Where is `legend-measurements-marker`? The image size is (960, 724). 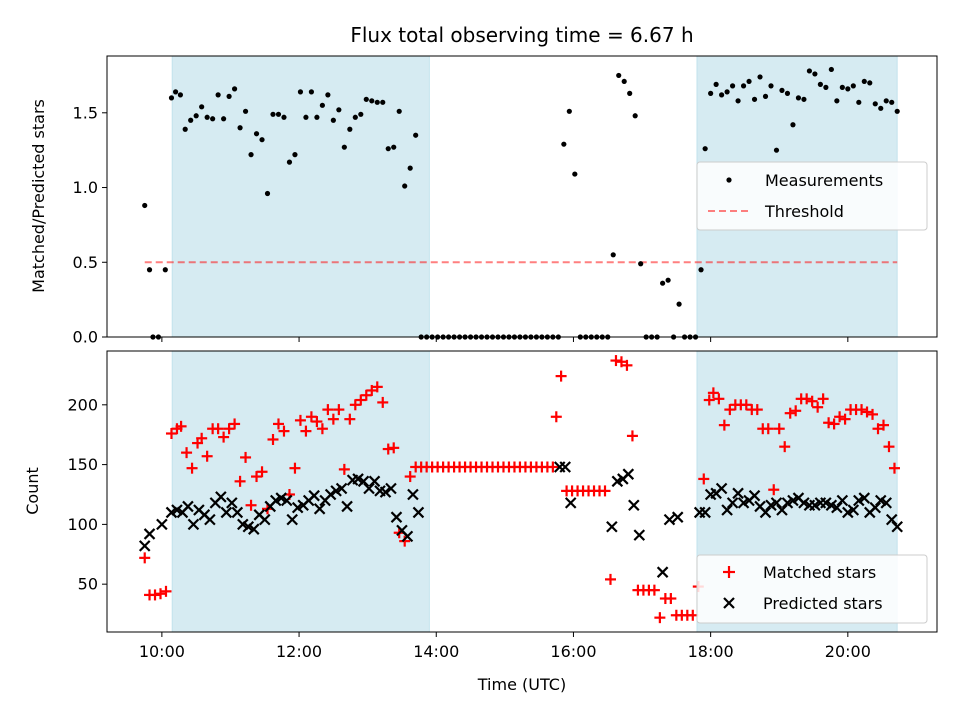 legend-measurements-marker is located at coordinates (729, 180).